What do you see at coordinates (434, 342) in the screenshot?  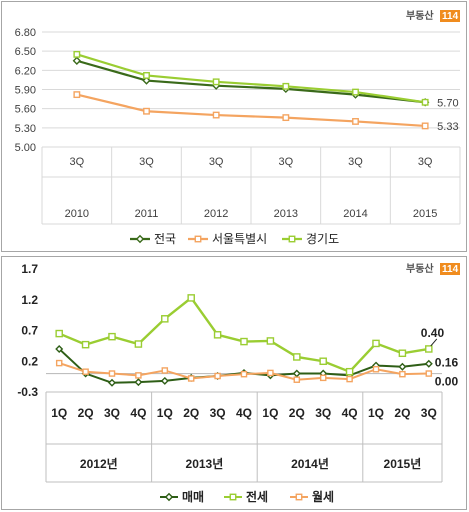 I see `data-label-leader` at bounding box center [434, 342].